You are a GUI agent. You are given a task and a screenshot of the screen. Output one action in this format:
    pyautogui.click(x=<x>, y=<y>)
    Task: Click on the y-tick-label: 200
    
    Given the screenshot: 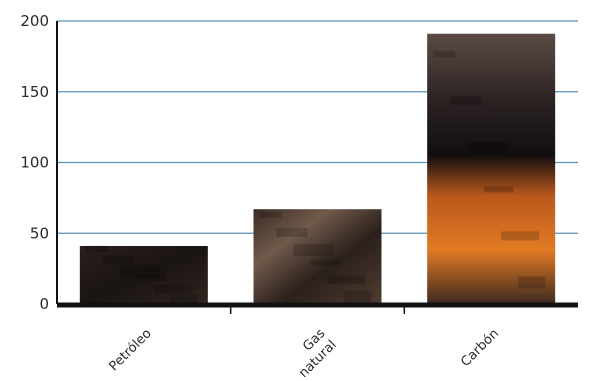 What is the action you would take?
    pyautogui.click(x=34, y=21)
    